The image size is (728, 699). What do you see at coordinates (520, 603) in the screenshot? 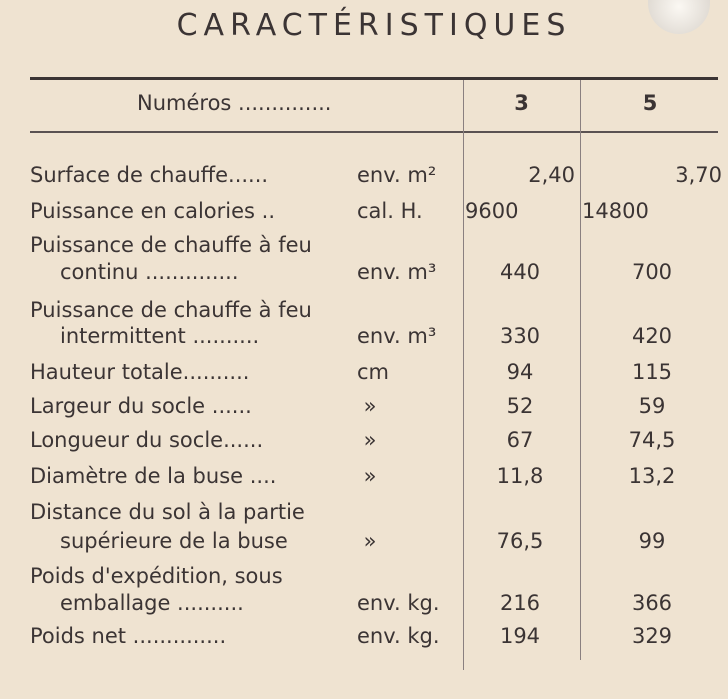
I see `row-value-3-text: 216` at bounding box center [520, 603].